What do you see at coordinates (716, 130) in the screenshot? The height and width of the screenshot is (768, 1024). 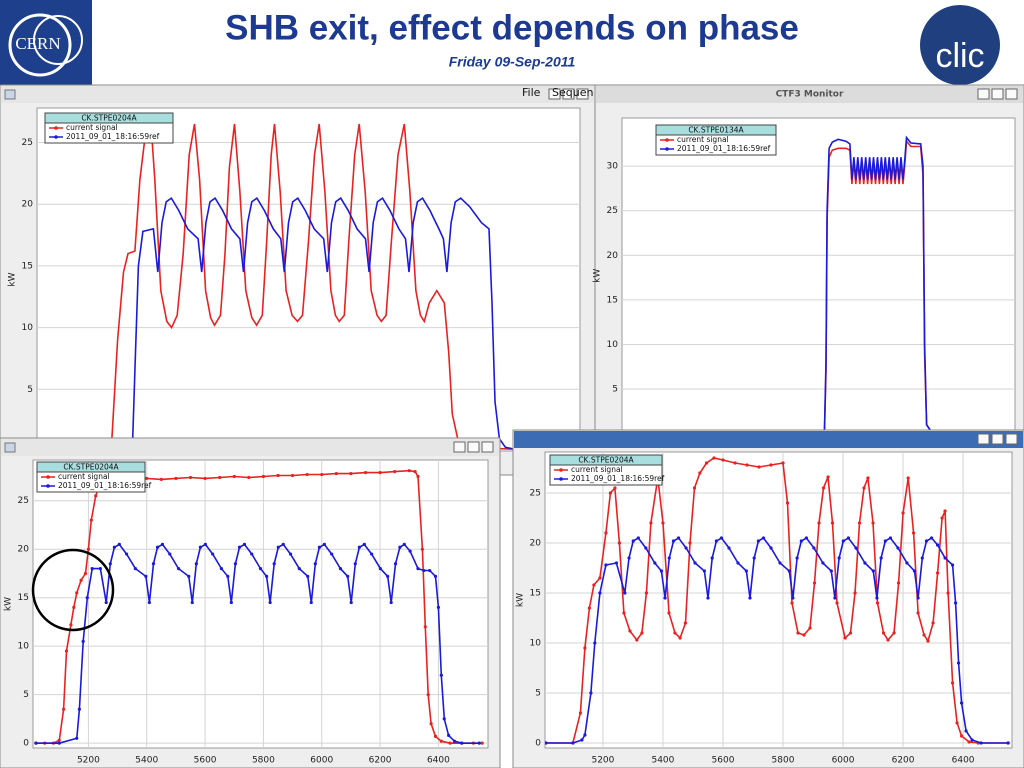 I see `legend-header` at bounding box center [716, 130].